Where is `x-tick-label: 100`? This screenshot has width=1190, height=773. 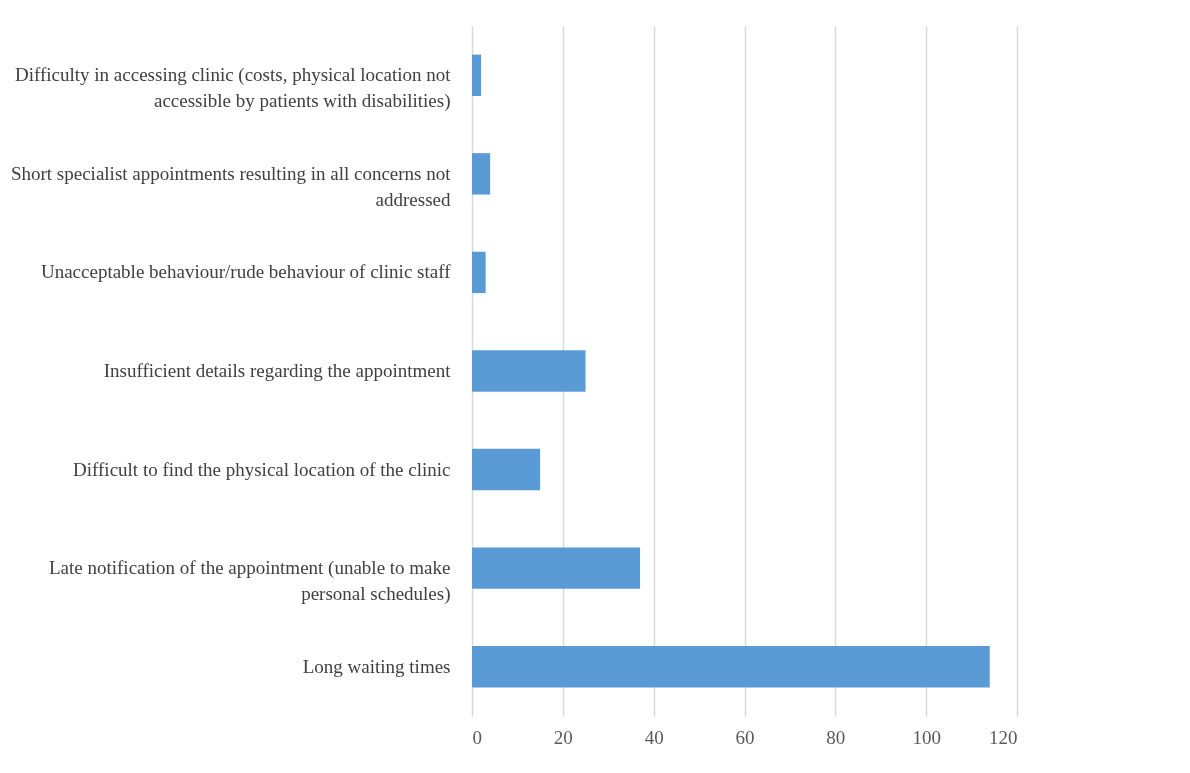 x-tick-label: 100 is located at coordinates (926, 737).